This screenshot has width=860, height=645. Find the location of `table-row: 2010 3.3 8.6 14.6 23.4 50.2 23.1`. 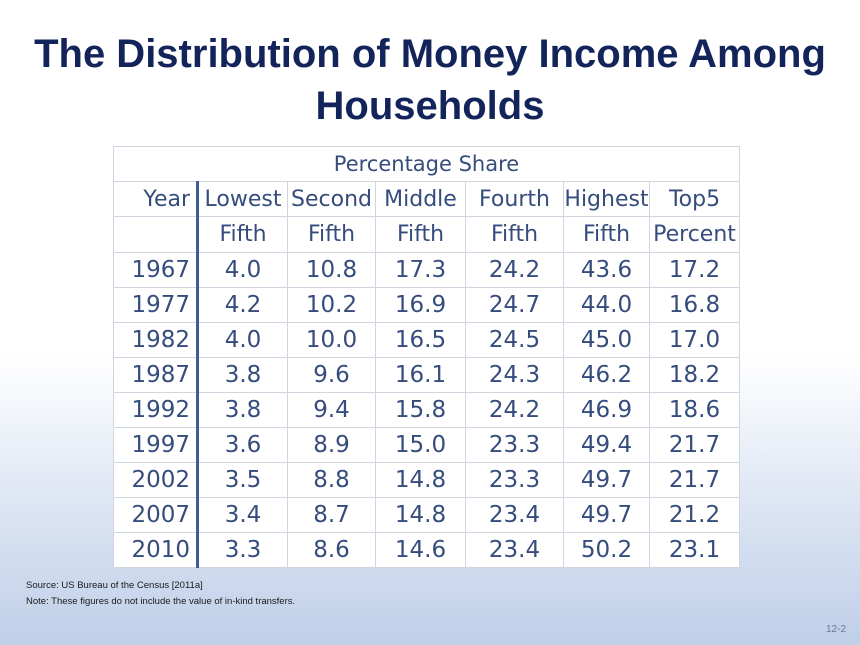

table-row: 2010 3.3 8.6 14.6 23.4 50.2 23.1 is located at coordinates (426, 550).